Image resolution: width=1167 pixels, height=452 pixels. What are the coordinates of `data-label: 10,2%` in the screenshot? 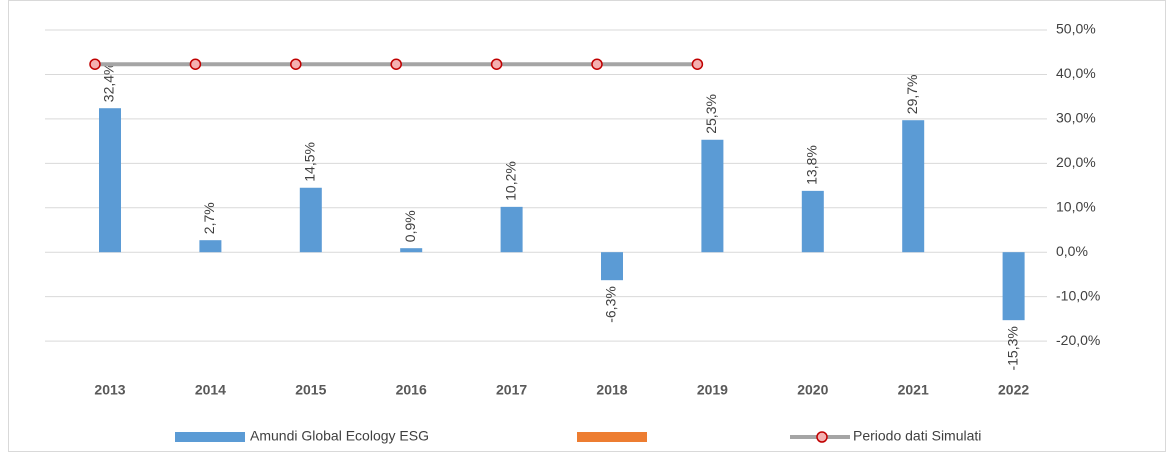 It's located at (510, 181).